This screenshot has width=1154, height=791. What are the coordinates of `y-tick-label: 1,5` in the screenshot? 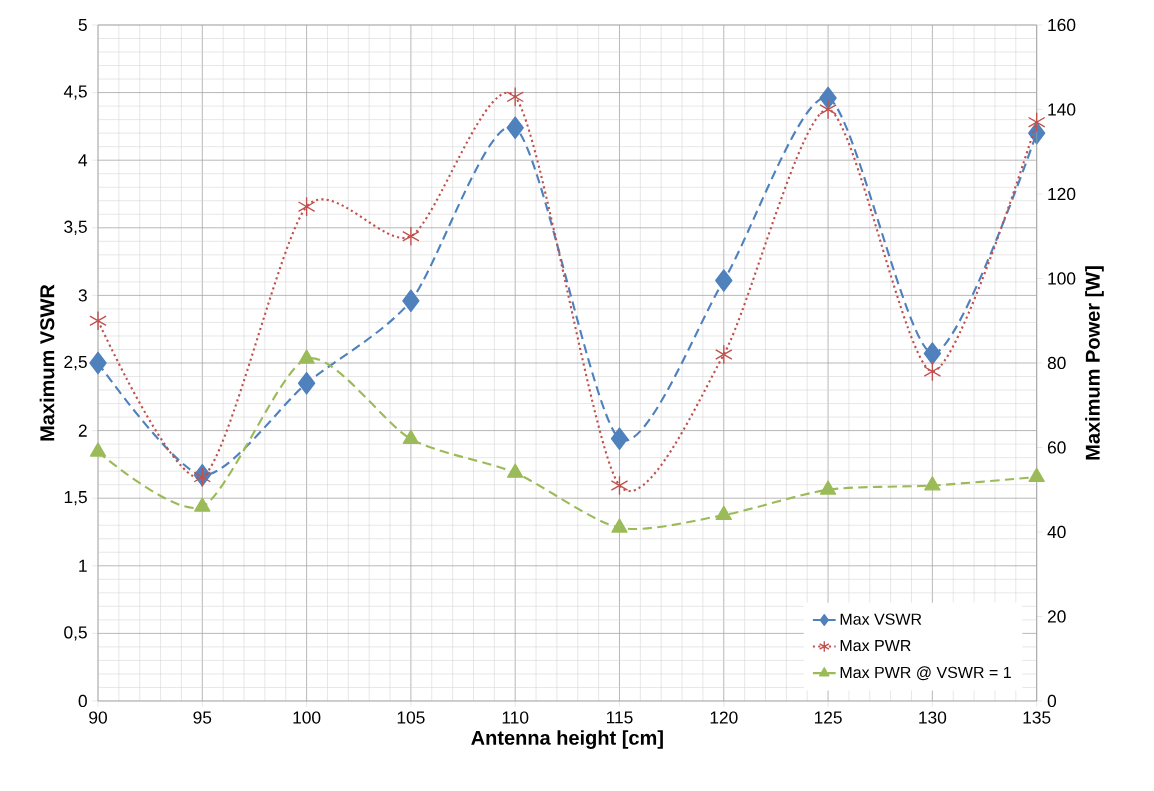 It's located at (75, 498).